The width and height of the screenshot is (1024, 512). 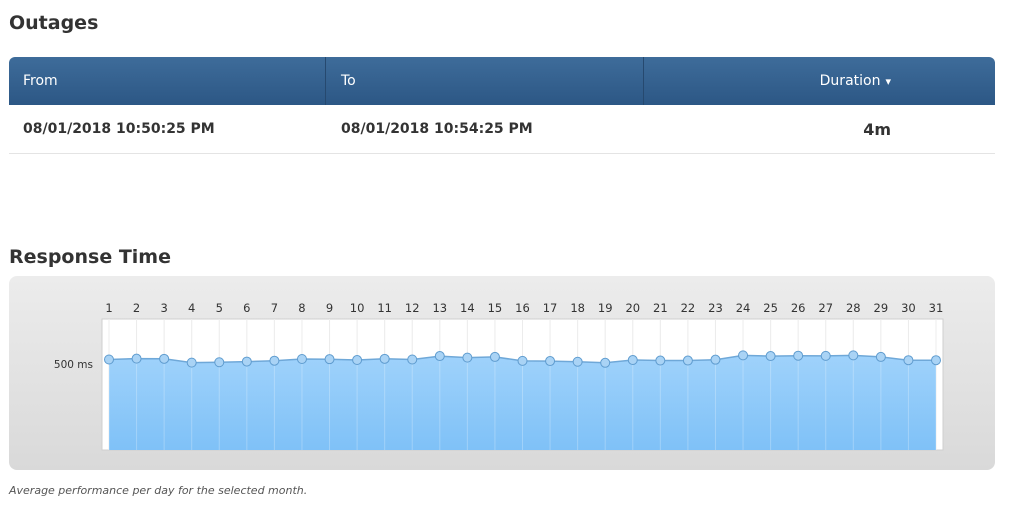 What do you see at coordinates (798, 308) in the screenshot?
I see `x-tick-label: 26` at bounding box center [798, 308].